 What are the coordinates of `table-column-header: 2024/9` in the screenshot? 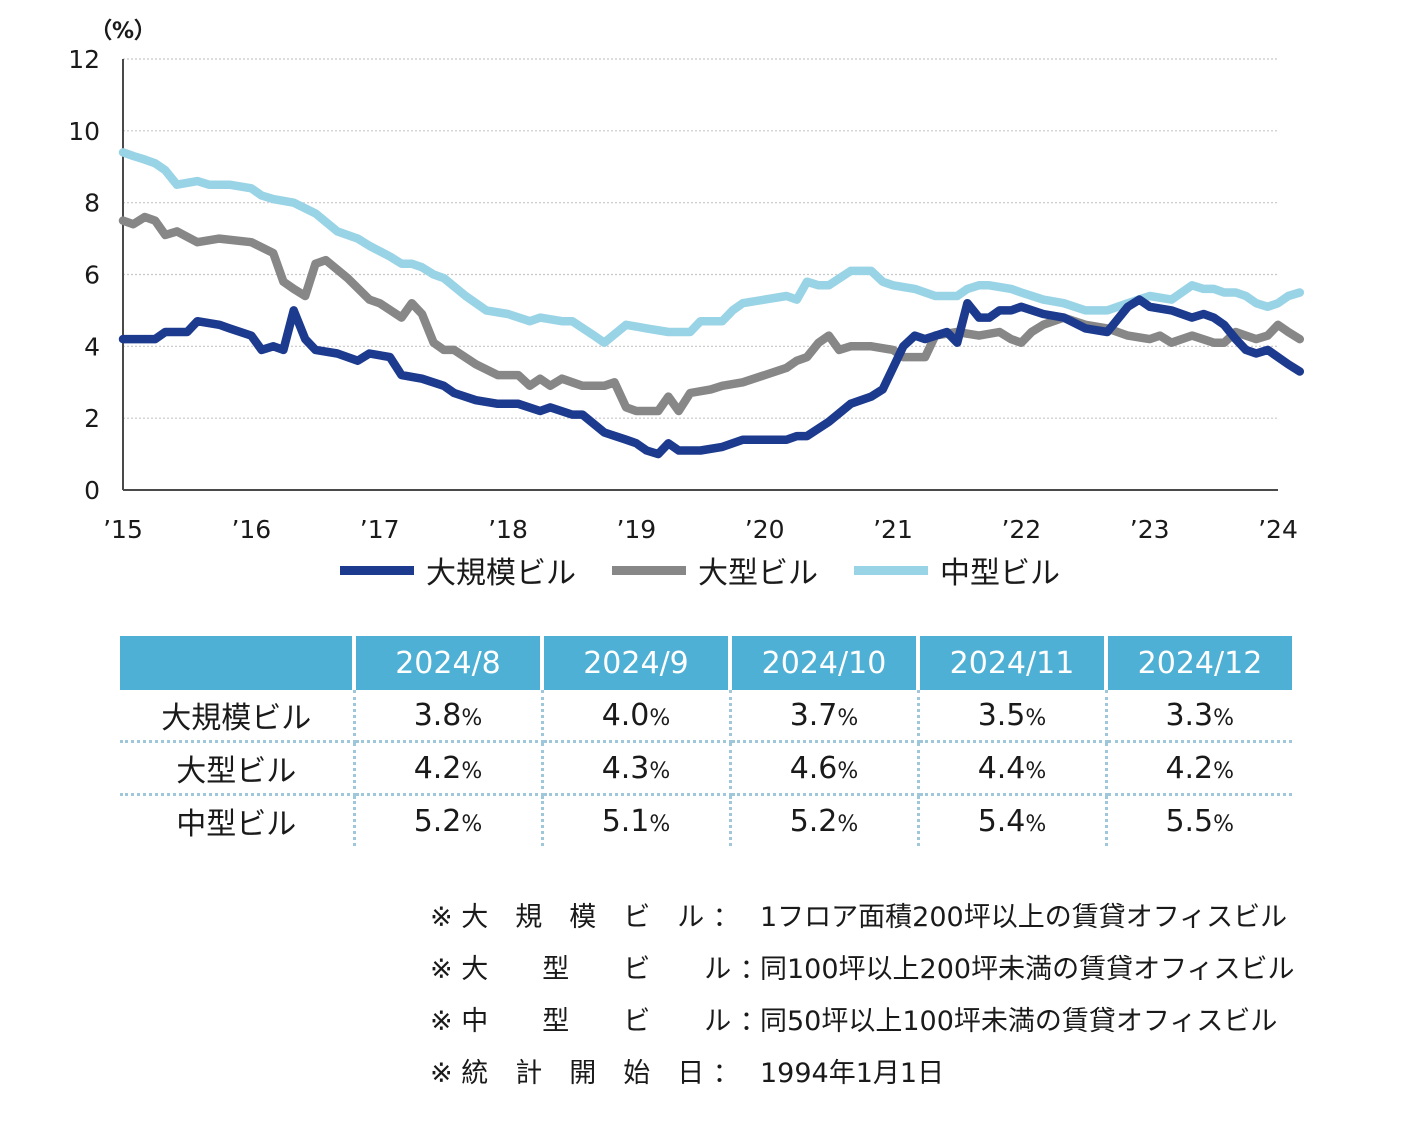 It's located at (637, 663).